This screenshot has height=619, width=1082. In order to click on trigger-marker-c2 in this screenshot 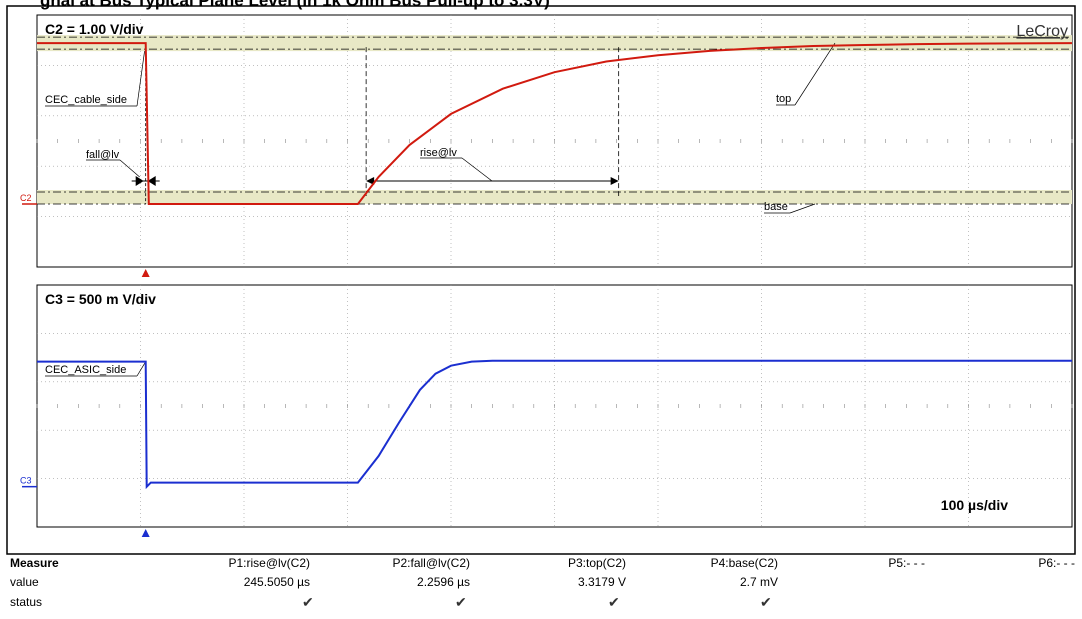, I will do `click(145, 273)`.